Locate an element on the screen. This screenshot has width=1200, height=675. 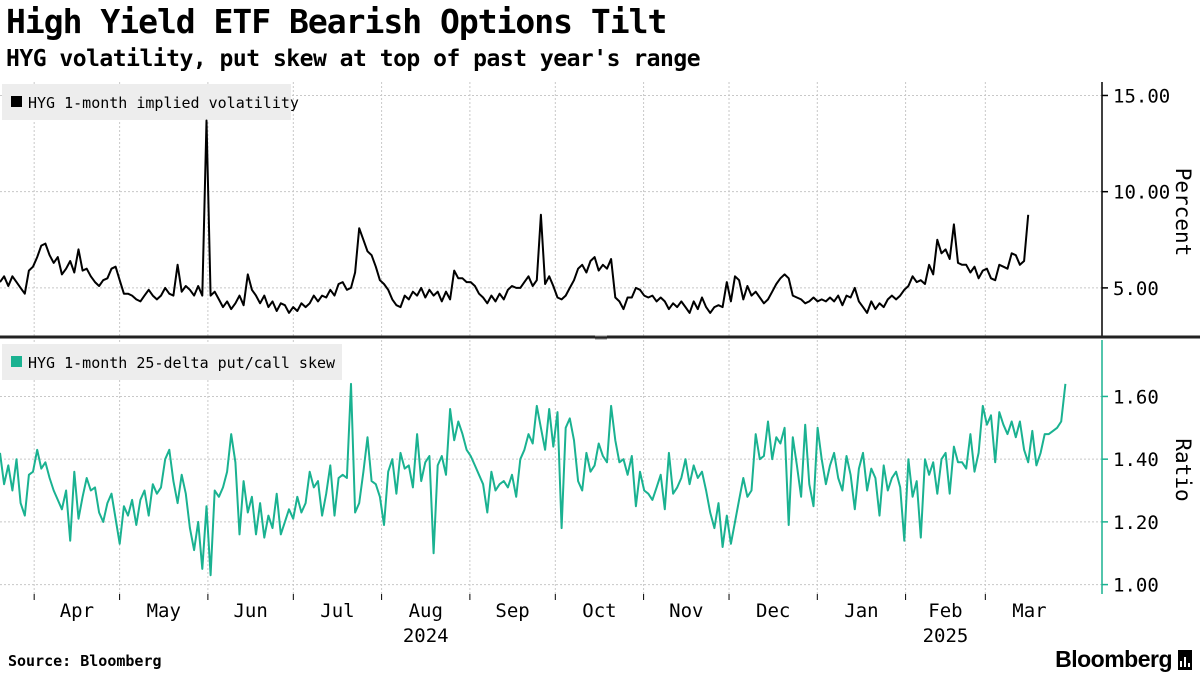
volatility-legend-box is located at coordinates (146, 102).